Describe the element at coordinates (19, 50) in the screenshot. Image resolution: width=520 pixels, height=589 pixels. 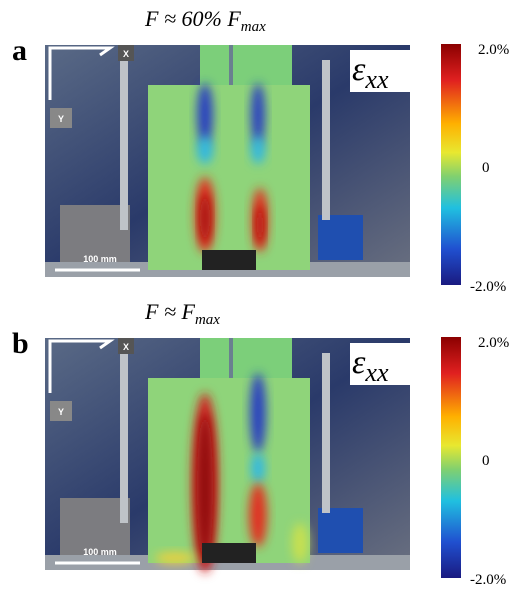
I see `panel-label: a` at that location.